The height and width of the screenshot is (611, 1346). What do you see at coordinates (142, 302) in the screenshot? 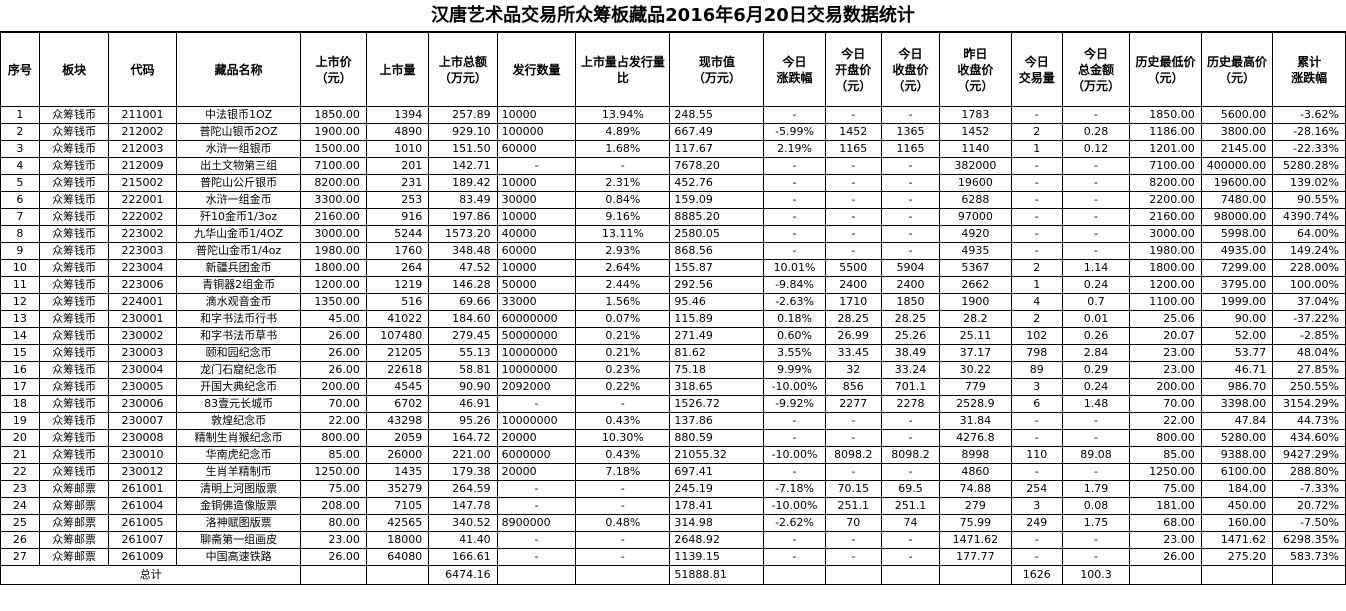
I see `cell-code: 224001` at bounding box center [142, 302].